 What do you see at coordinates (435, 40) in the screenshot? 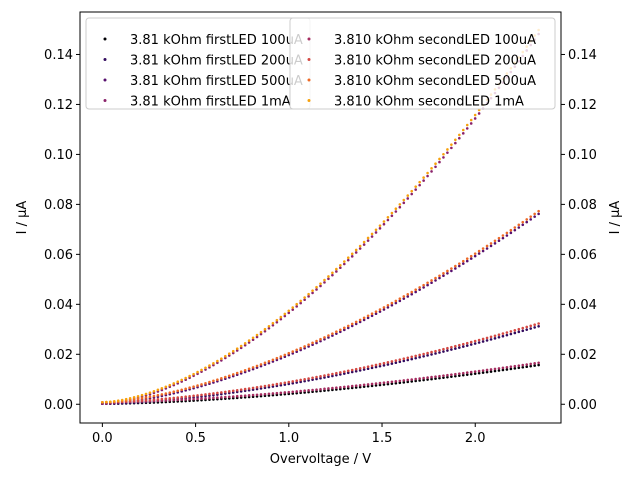
I see `legend-label: 3.810 kOhm secondLED 100uA` at bounding box center [435, 40].